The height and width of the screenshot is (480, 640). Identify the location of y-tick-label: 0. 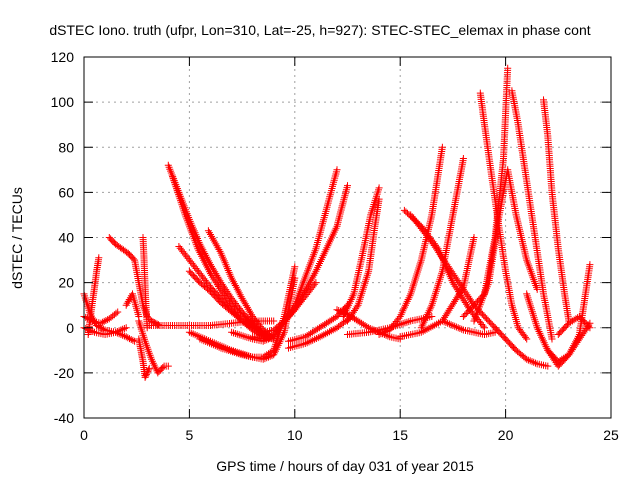
(70, 328).